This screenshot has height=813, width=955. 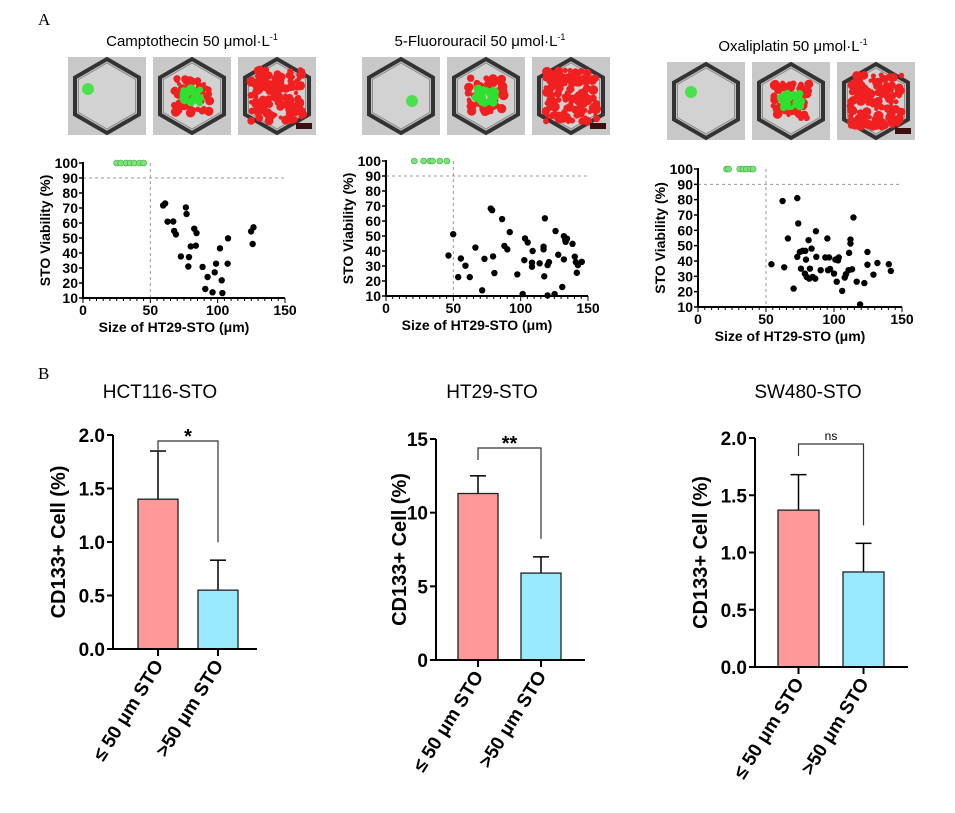 What do you see at coordinates (728, 169) in the screenshot?
I see `scatter-point-small` at bounding box center [728, 169].